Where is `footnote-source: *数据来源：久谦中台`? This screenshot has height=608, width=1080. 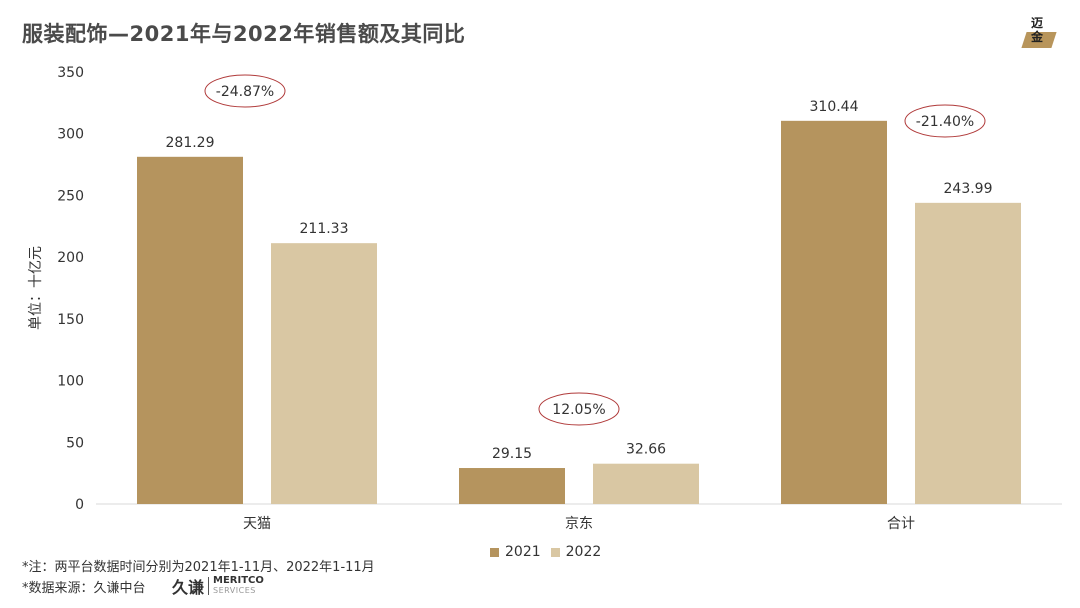
footnote-source: *数据来源：久谦中台 is located at coordinates (84, 588).